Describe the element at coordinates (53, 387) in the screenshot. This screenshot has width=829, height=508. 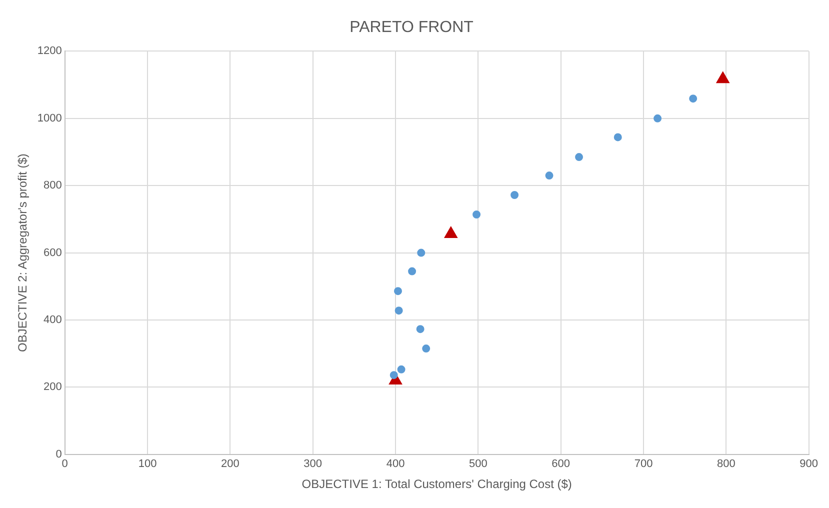
I see `y-tick-label: 200` at that location.